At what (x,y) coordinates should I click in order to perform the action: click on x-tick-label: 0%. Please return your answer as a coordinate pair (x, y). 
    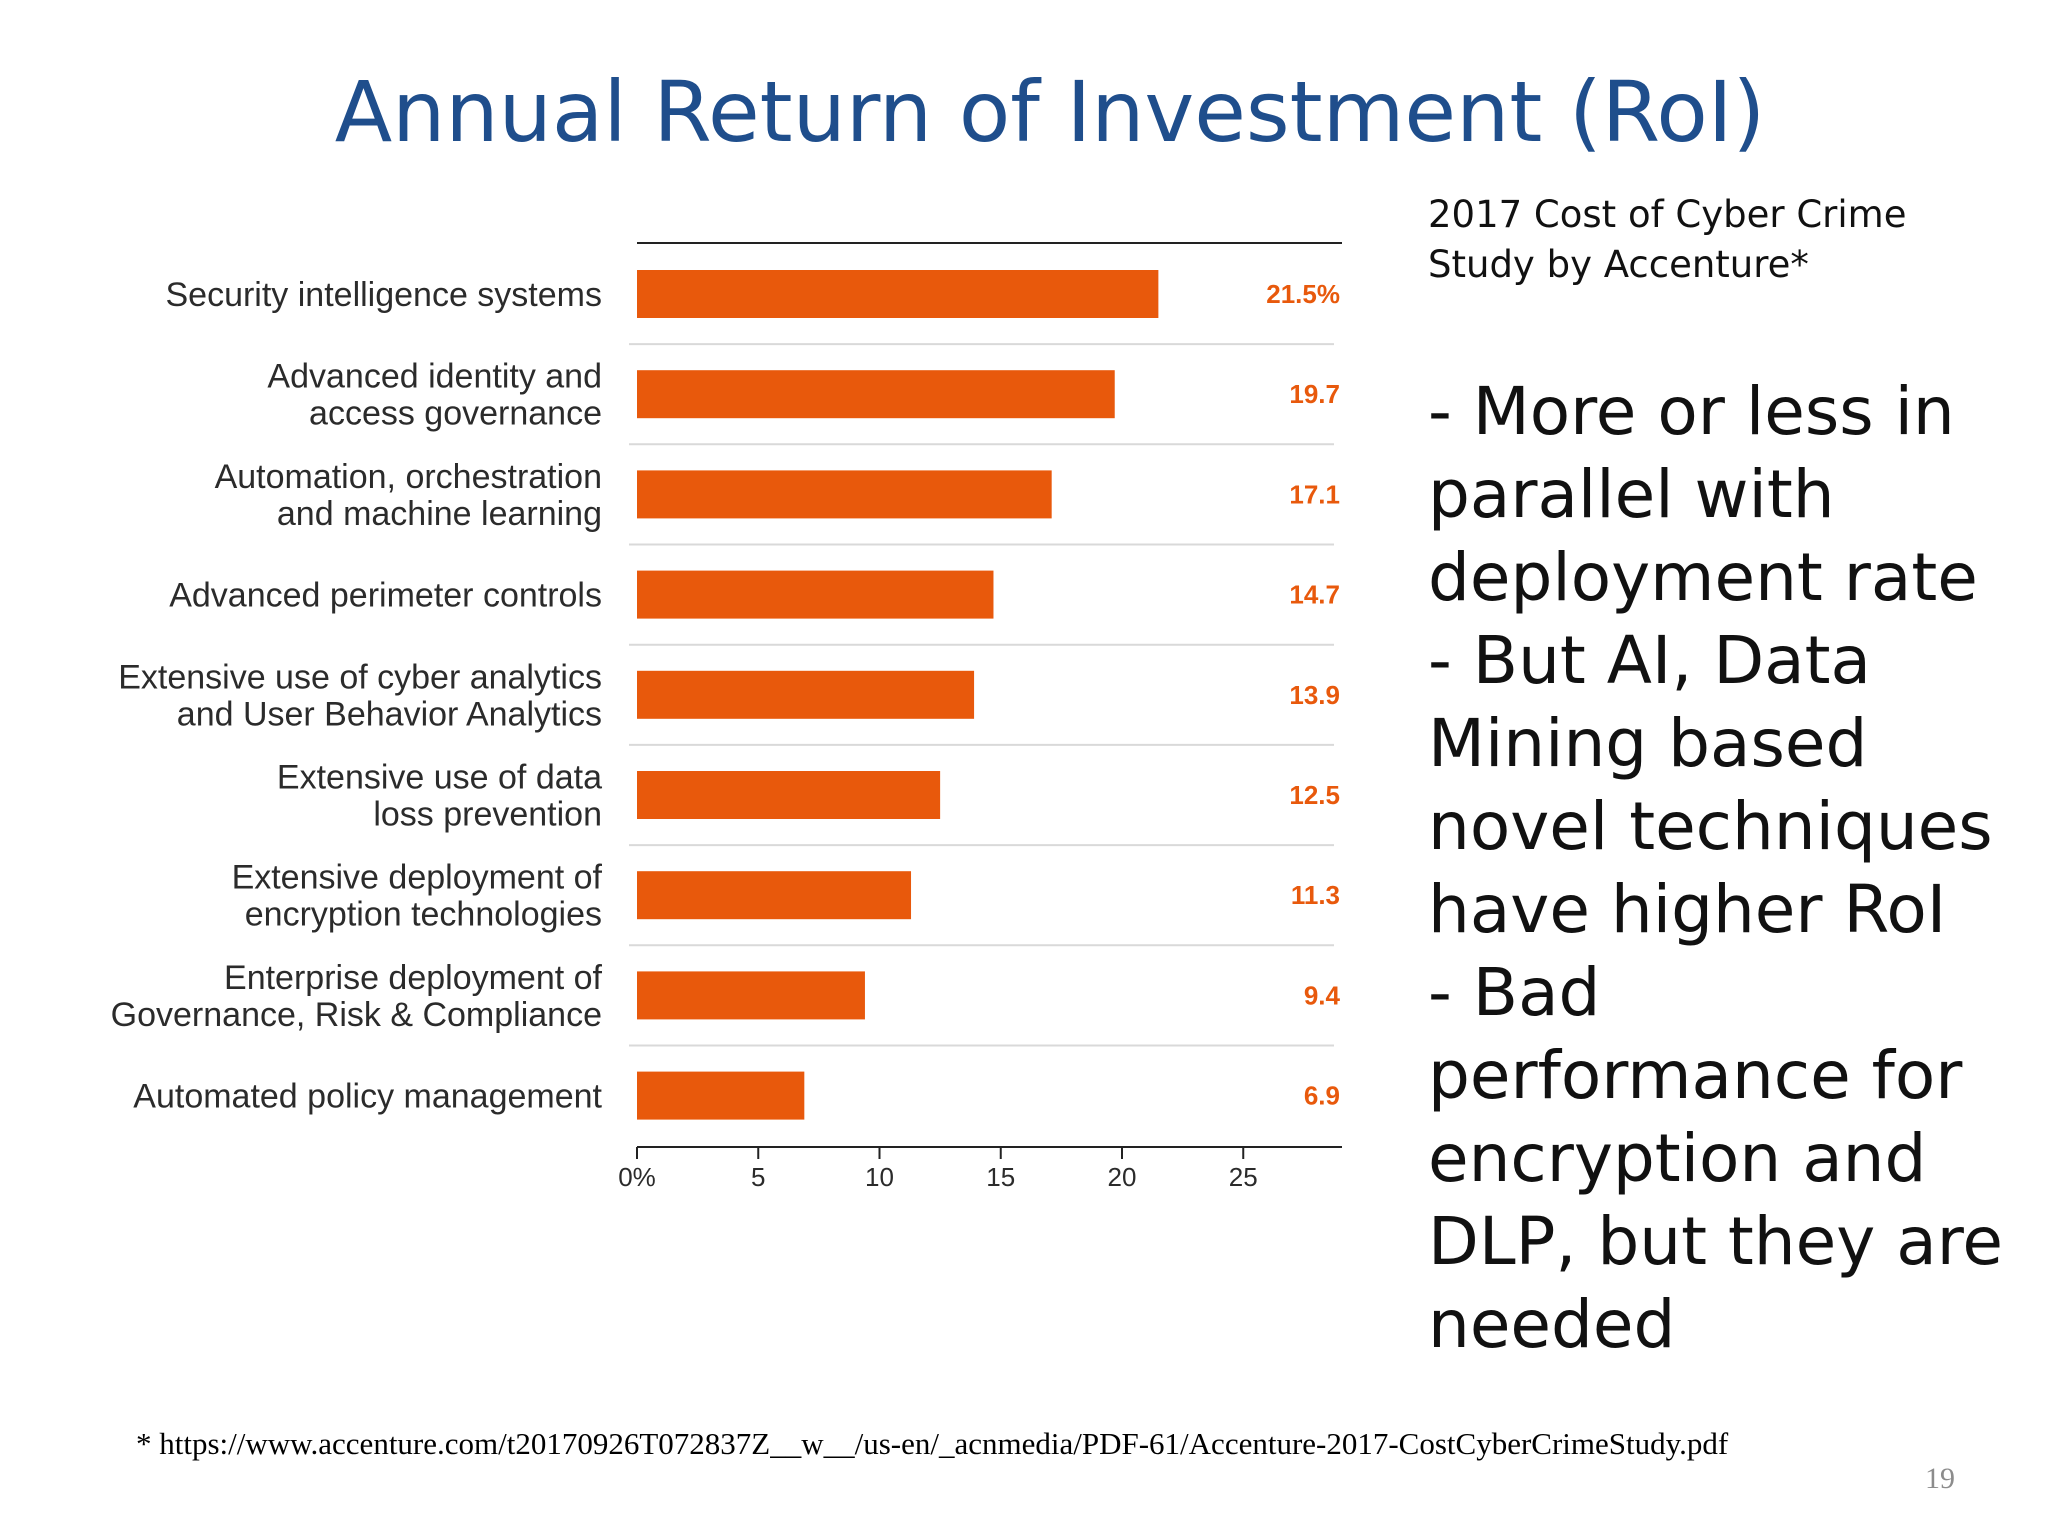
    Looking at the image, I should click on (637, 1177).